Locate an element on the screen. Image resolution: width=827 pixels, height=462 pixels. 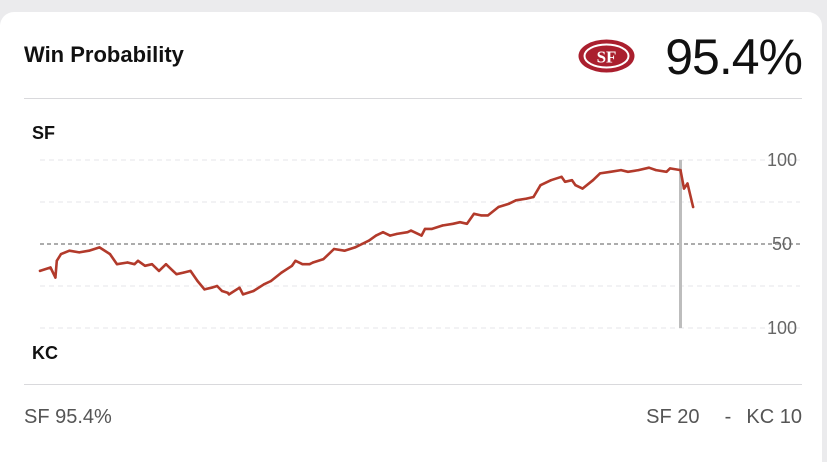
team-top-label: SF is located at coordinates (44, 133).